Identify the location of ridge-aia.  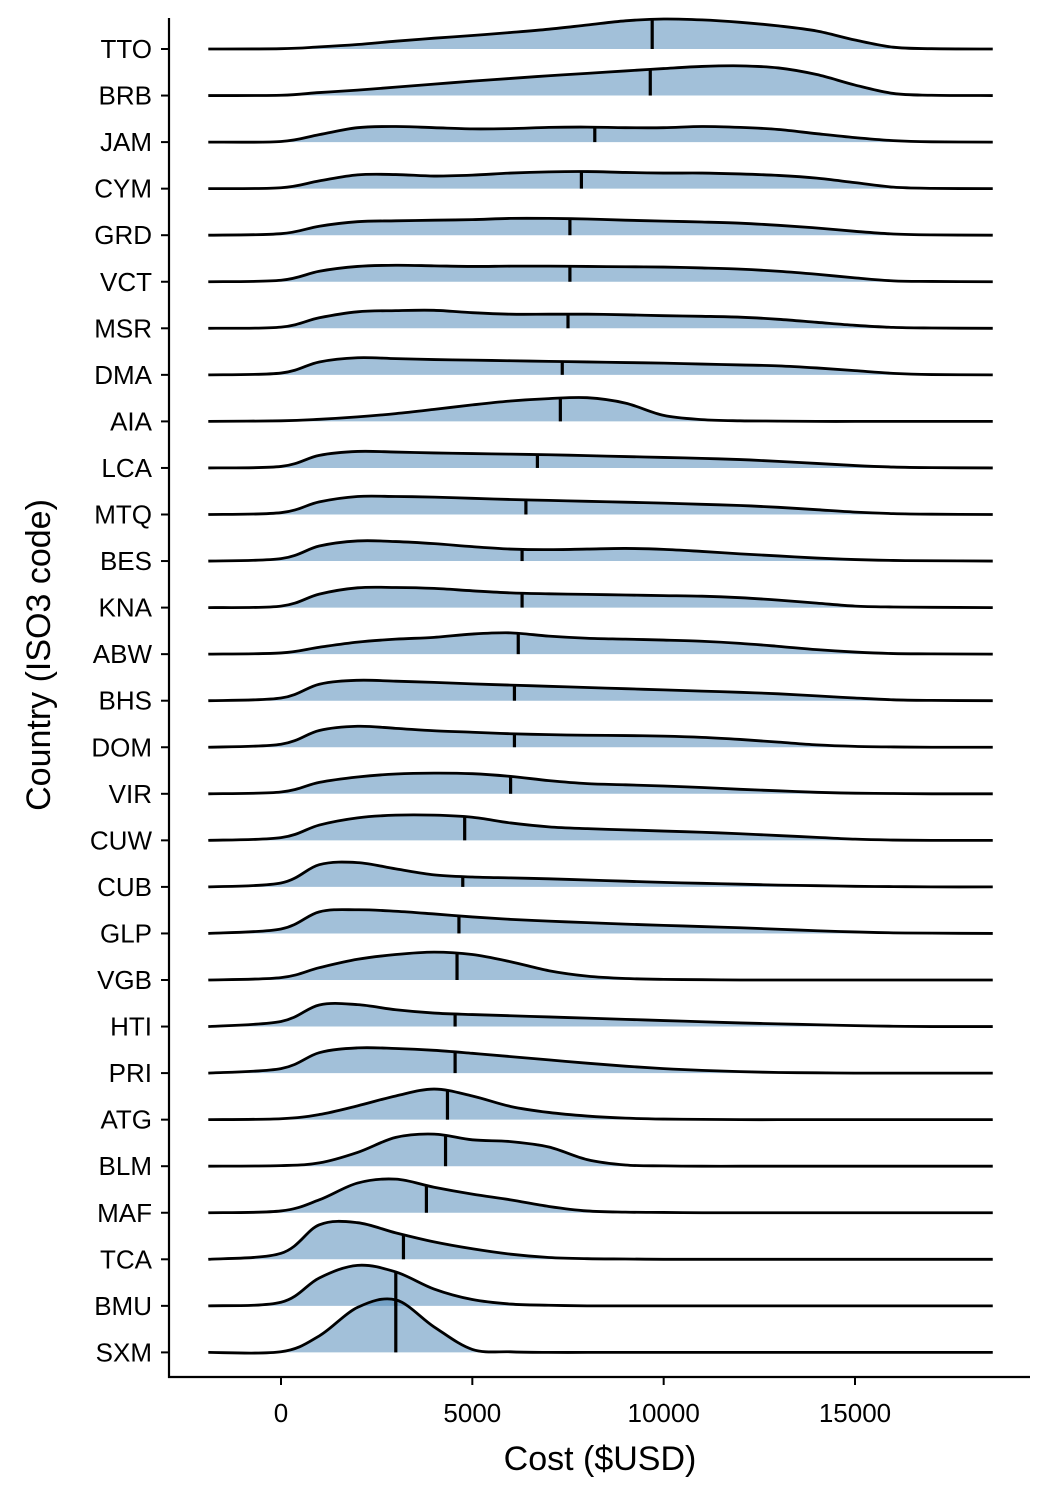
(600, 409).